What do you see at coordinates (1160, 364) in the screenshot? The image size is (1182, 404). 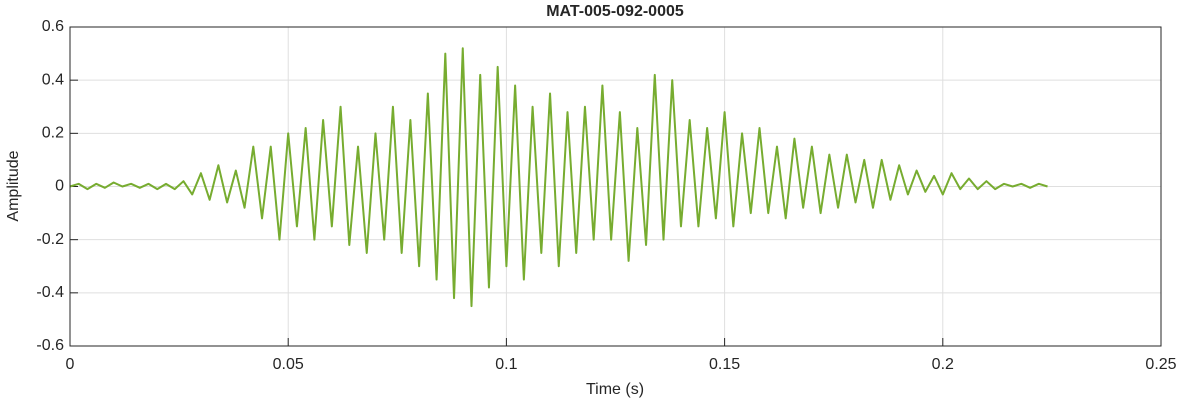 I see `x-tick-label: 0.25` at bounding box center [1160, 364].